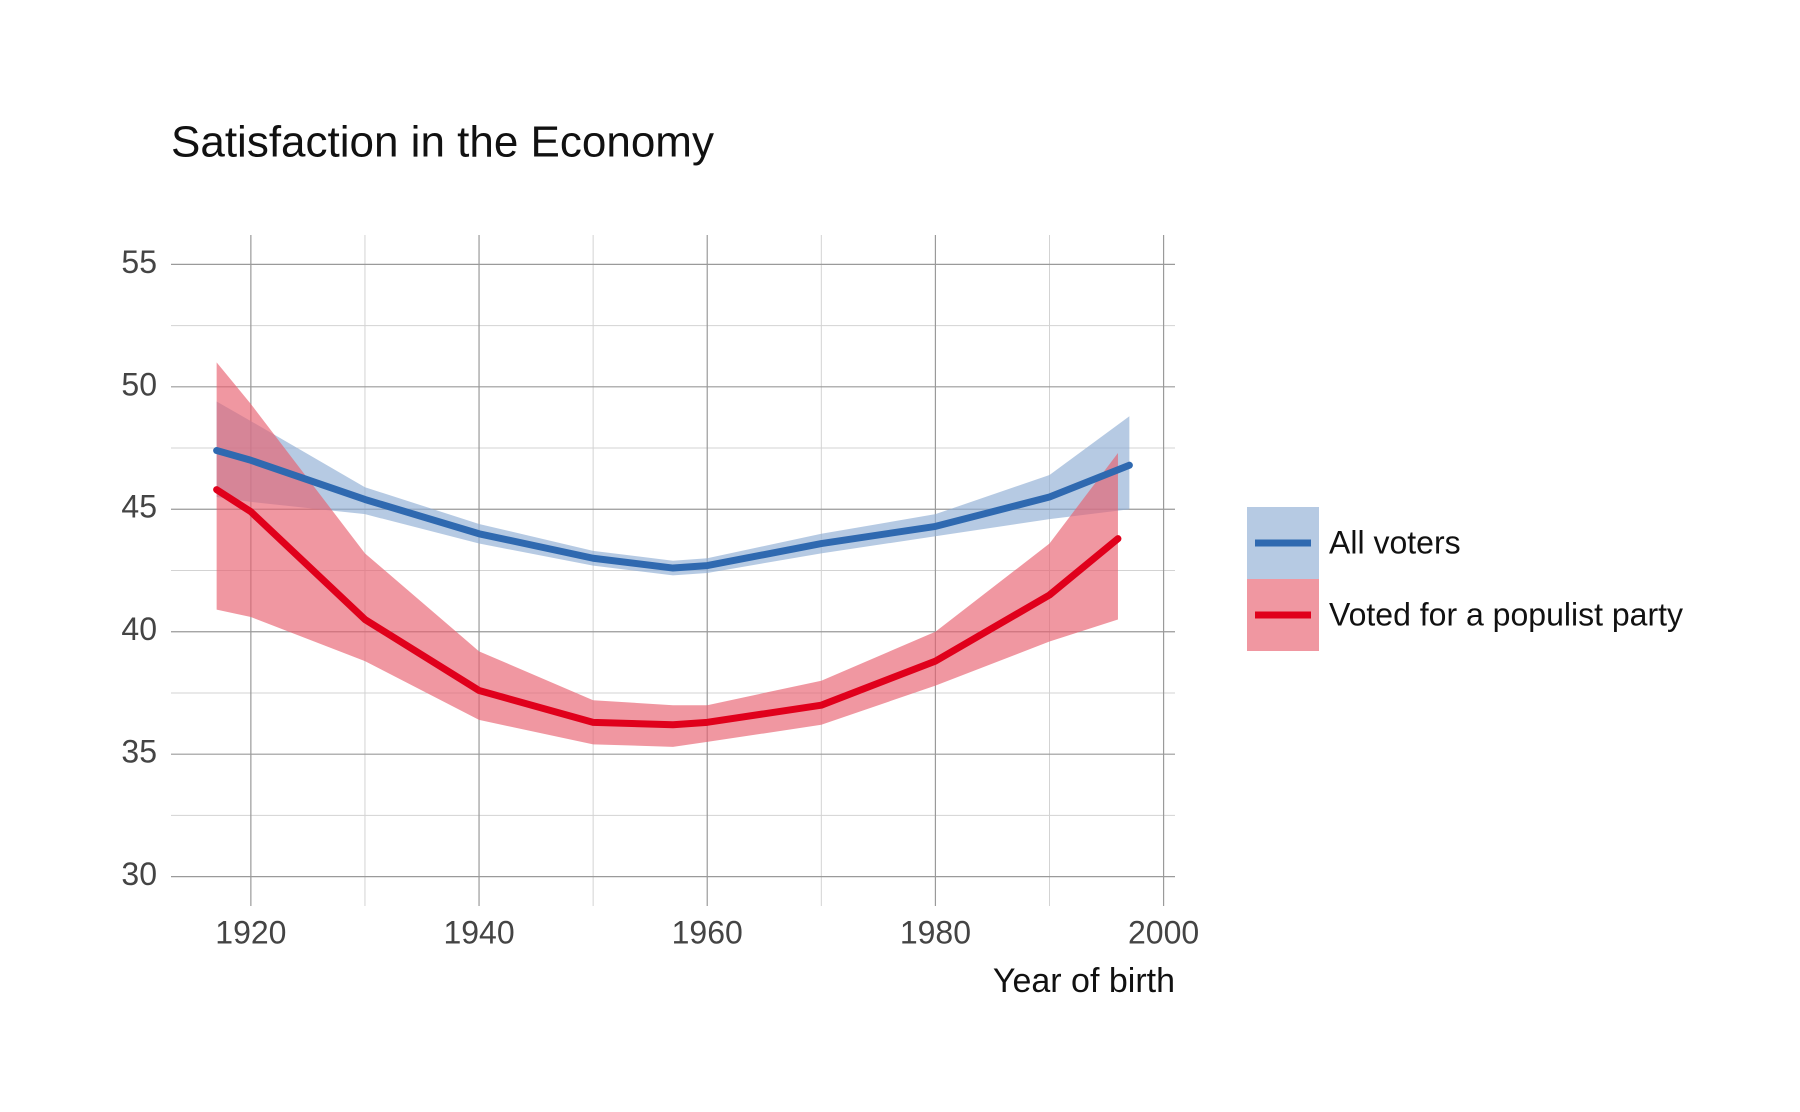 The width and height of the screenshot is (1800, 1112). I want to click on x-axis-label: Year of birth, so click(1084, 981).